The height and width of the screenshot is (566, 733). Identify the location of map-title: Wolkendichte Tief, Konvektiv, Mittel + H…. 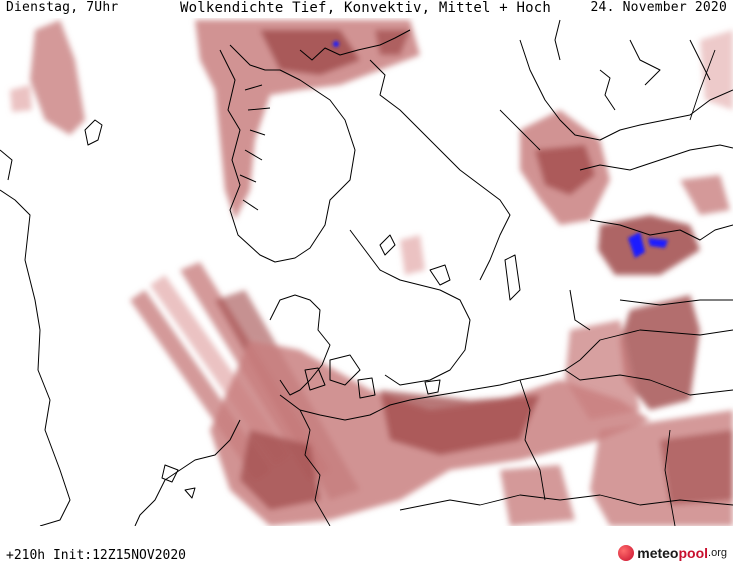
(366, 8).